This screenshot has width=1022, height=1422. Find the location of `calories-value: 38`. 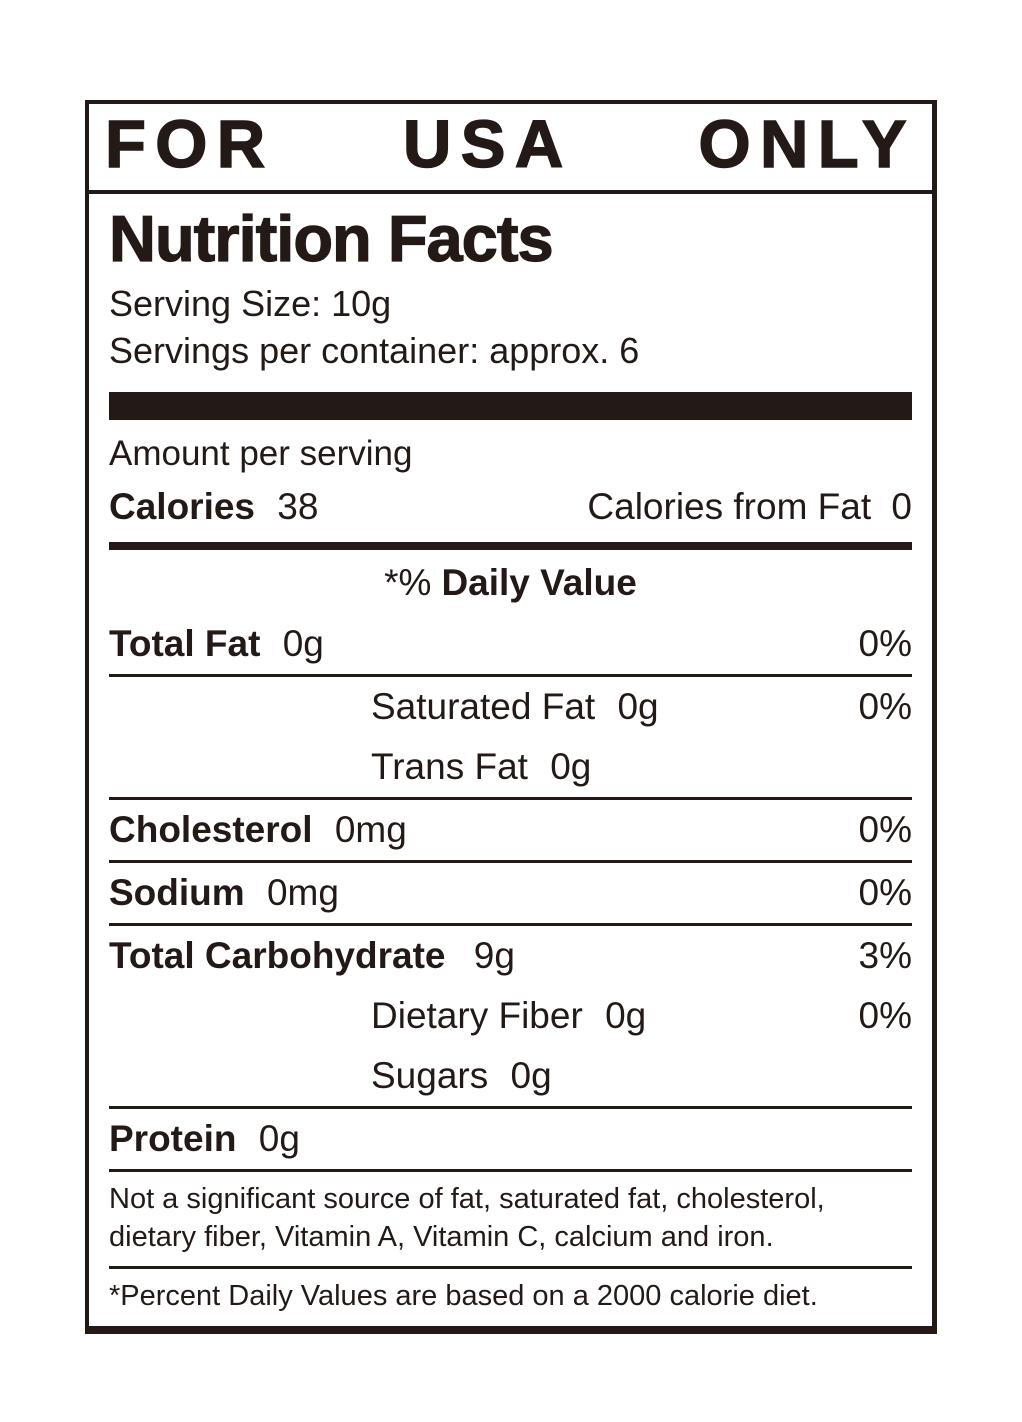

calories-value: 38 is located at coordinates (298, 506).